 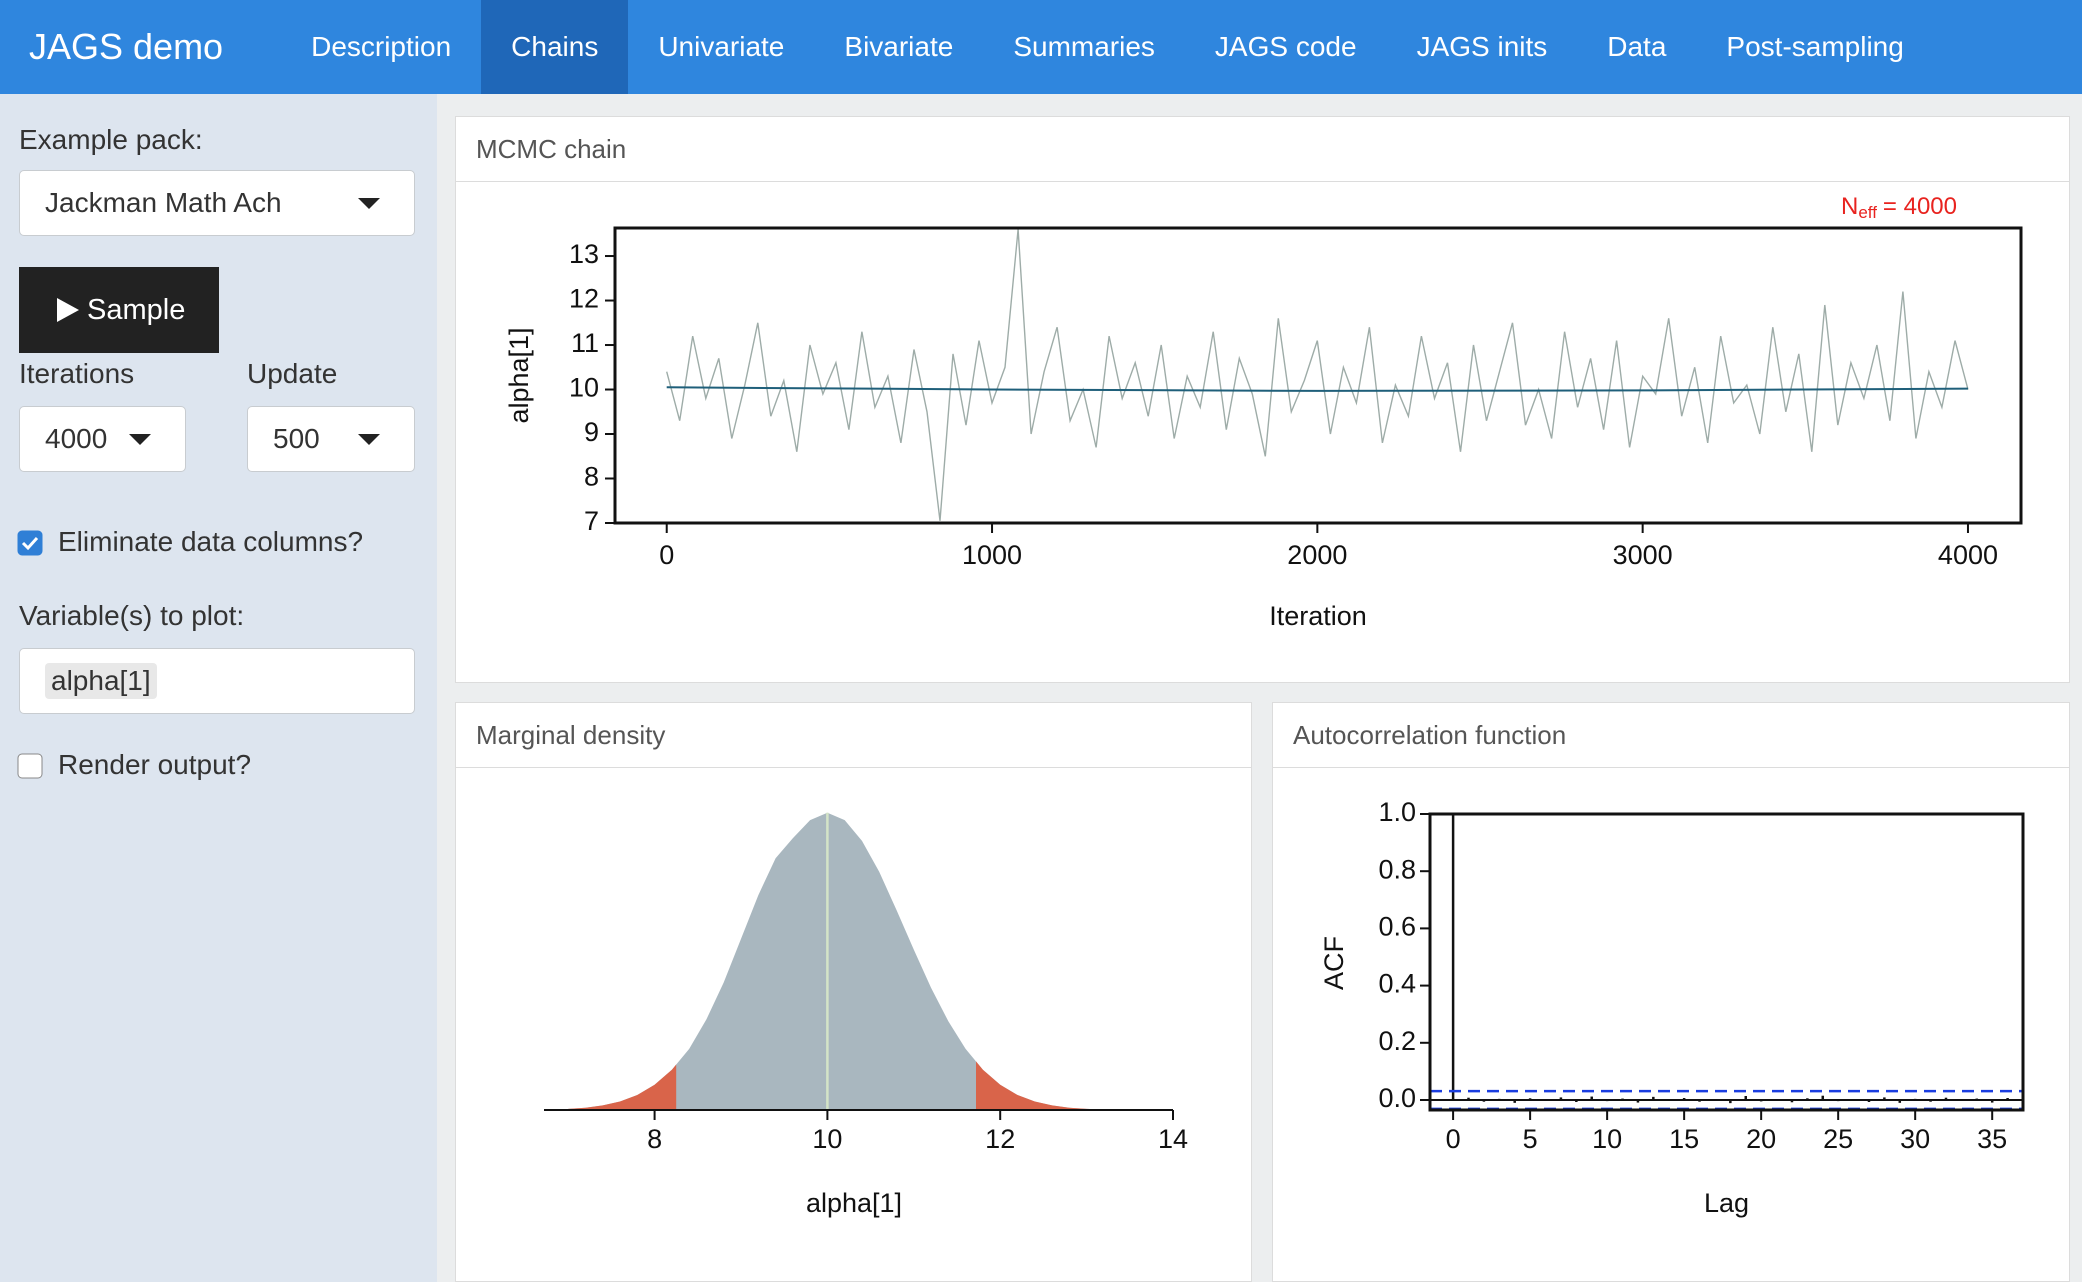 What do you see at coordinates (899, 46) in the screenshot?
I see `nav-tab: Bivariate` at bounding box center [899, 46].